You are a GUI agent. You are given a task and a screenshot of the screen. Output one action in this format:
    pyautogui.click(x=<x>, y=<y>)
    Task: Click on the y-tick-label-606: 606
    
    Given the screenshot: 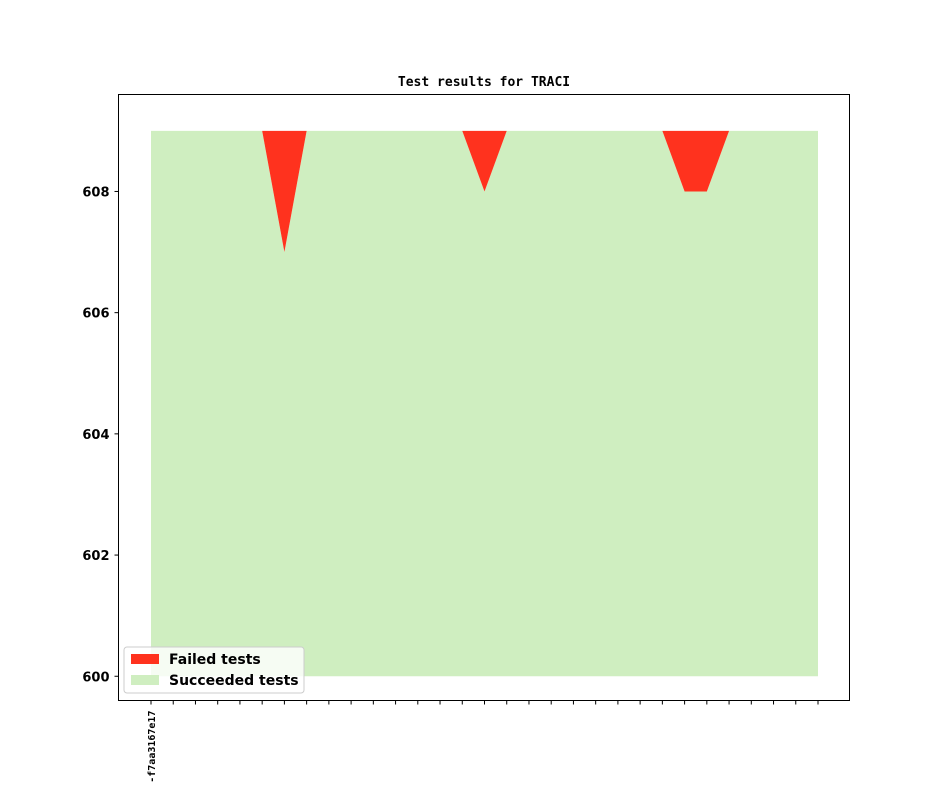 What is the action you would take?
    pyautogui.click(x=95, y=314)
    